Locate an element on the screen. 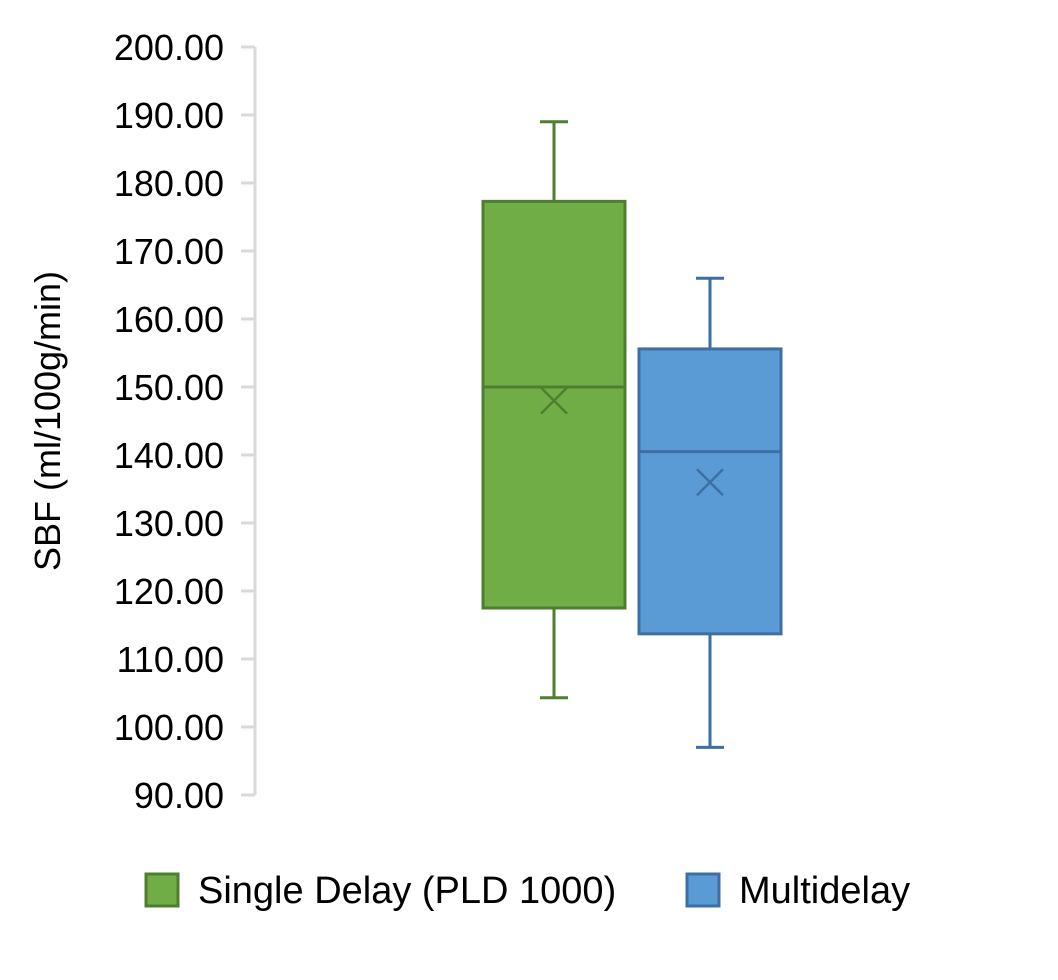  legend-label: Single Delay (PLD 1000) is located at coordinates (407, 891).